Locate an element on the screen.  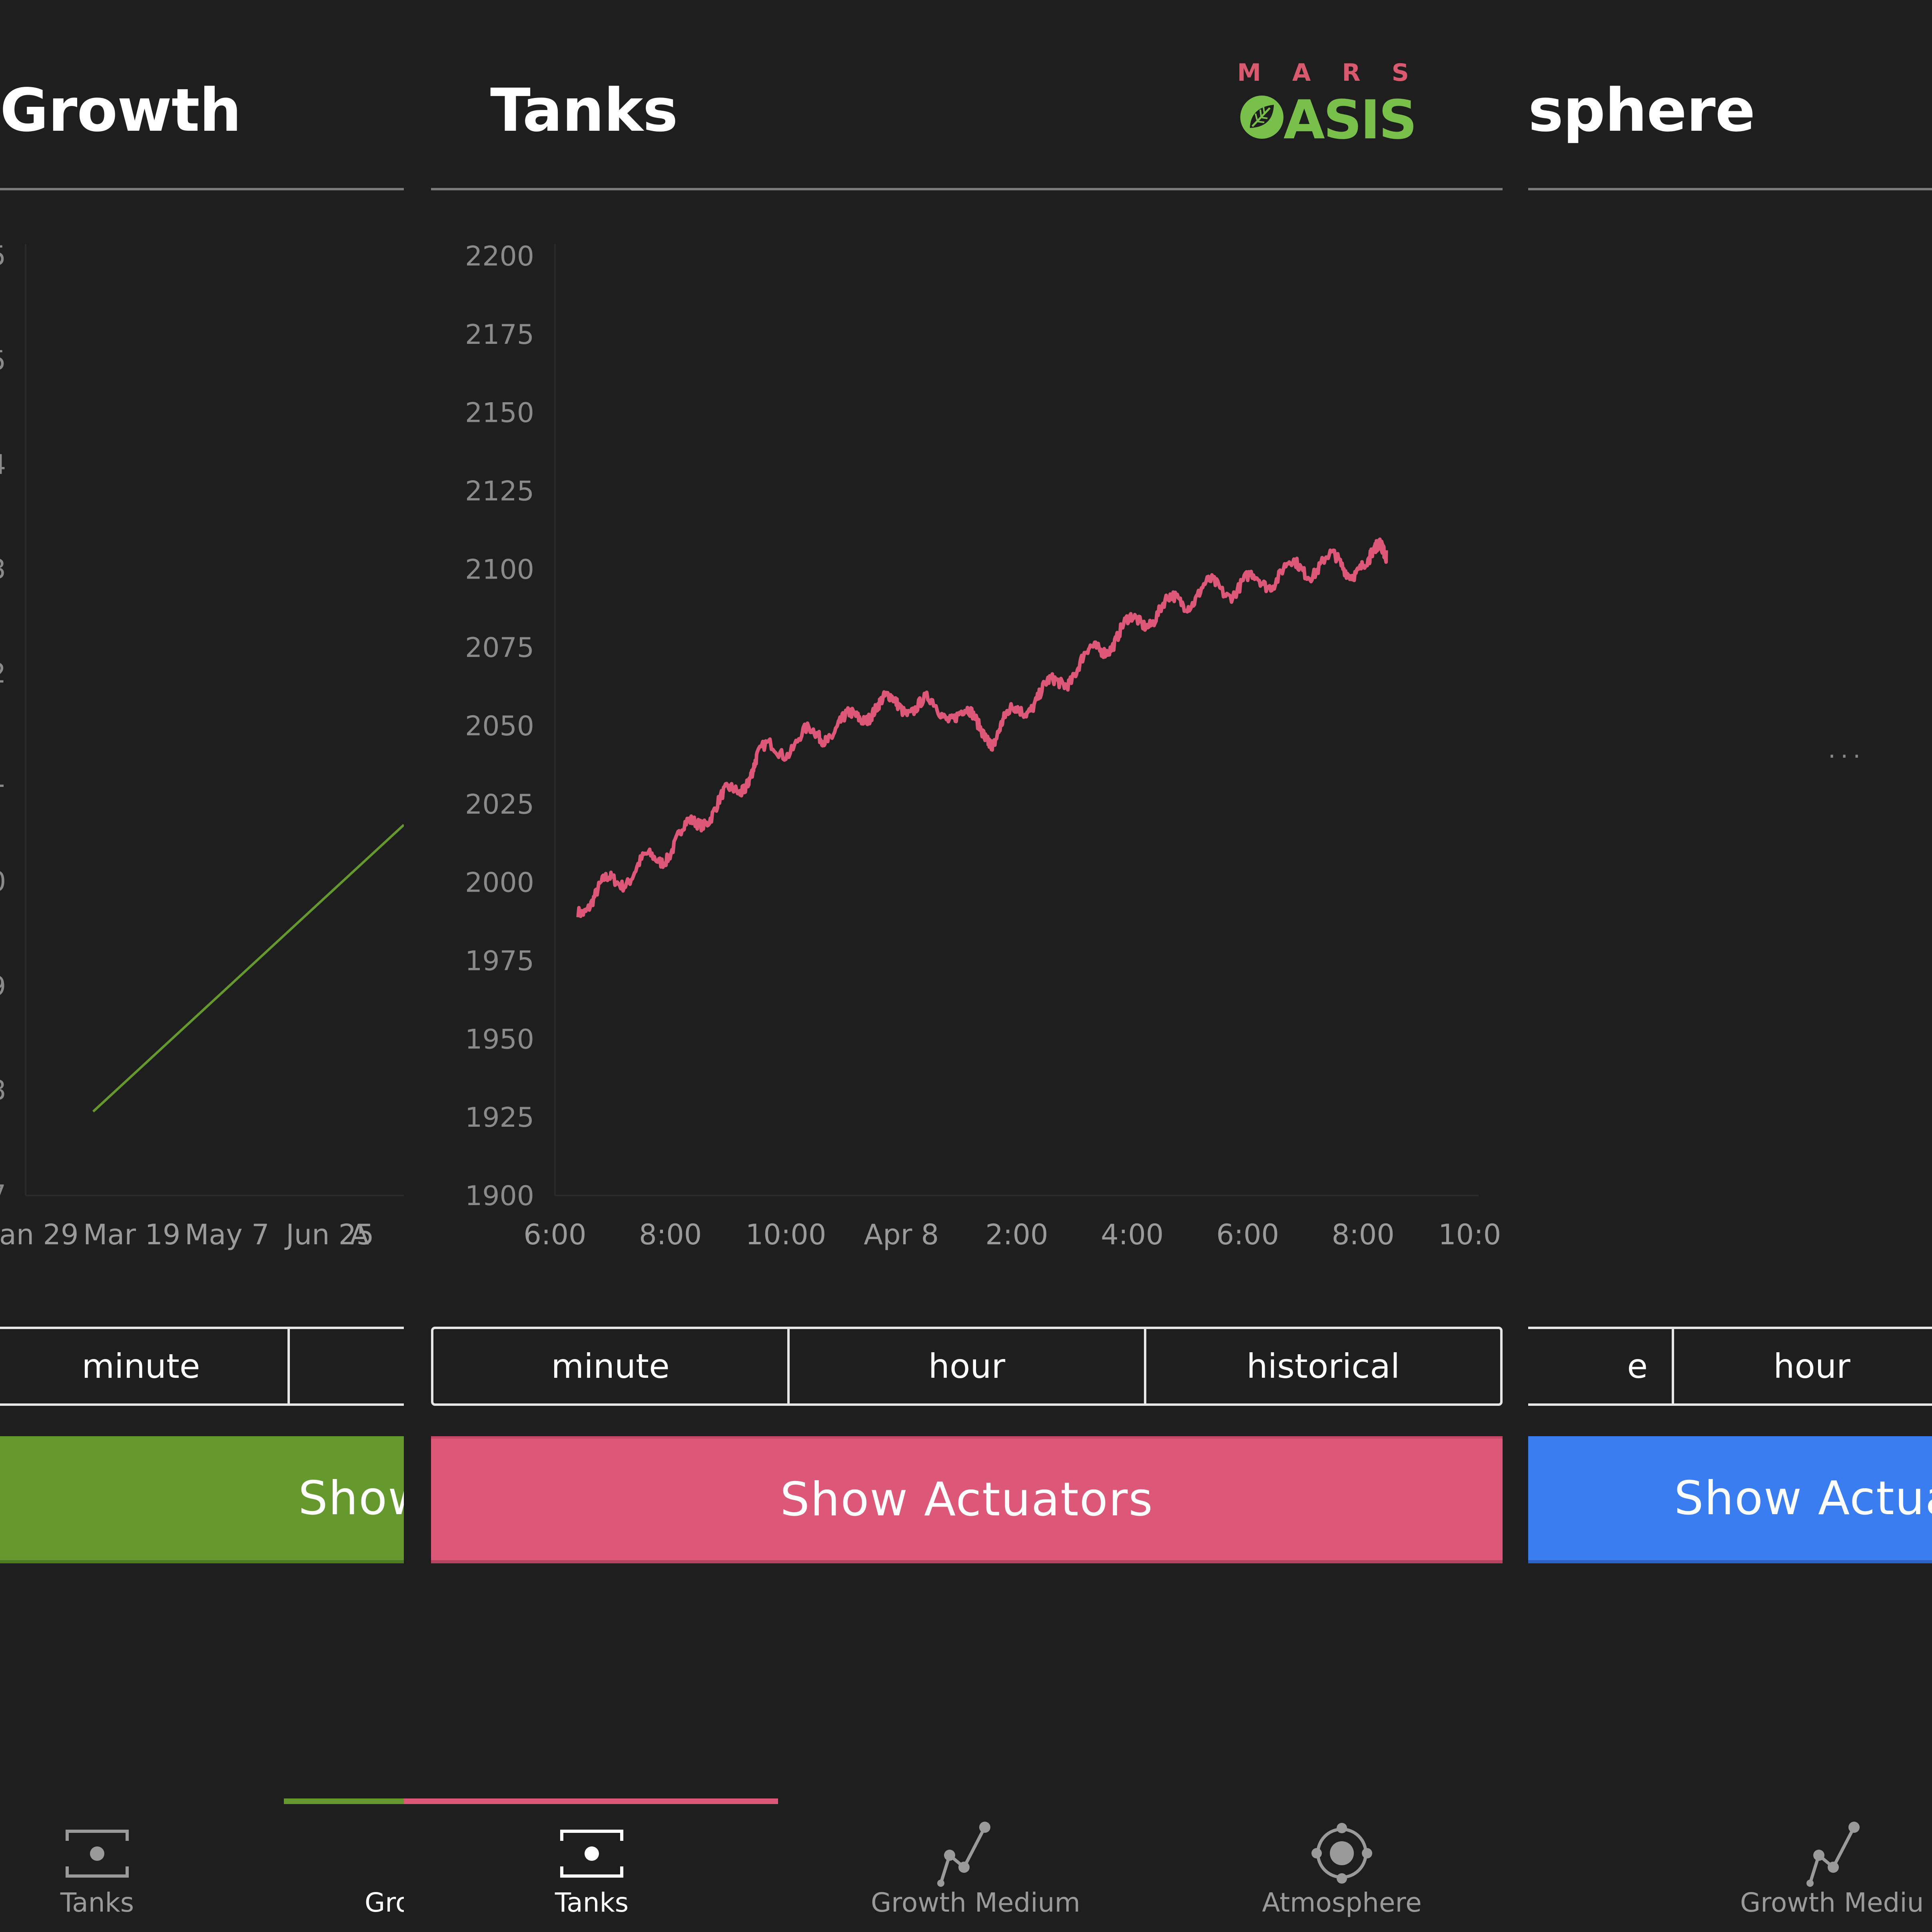
segment-historical: historical is located at coordinates (1323, 1367).